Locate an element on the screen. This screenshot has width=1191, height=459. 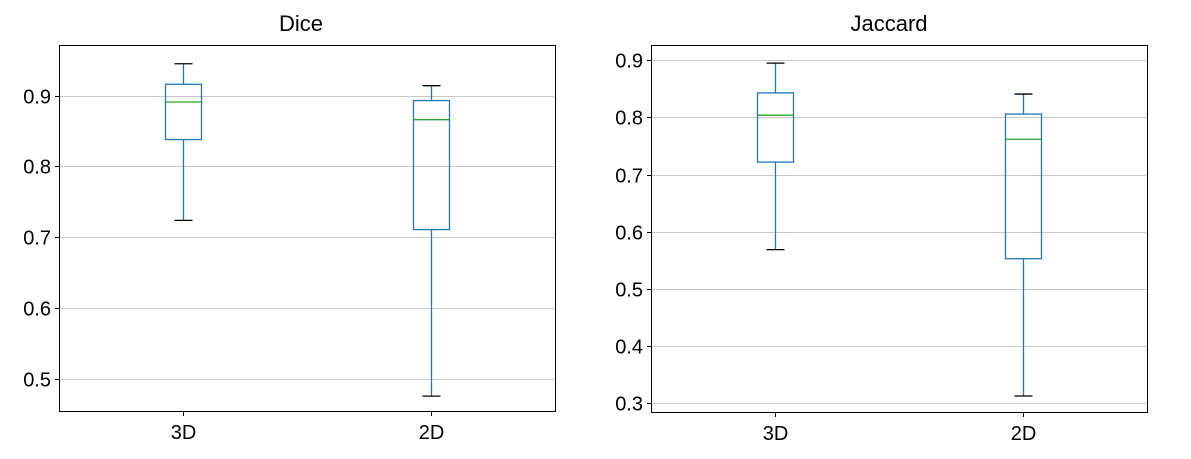
jaccard-box-2d is located at coordinates (1023, 245).